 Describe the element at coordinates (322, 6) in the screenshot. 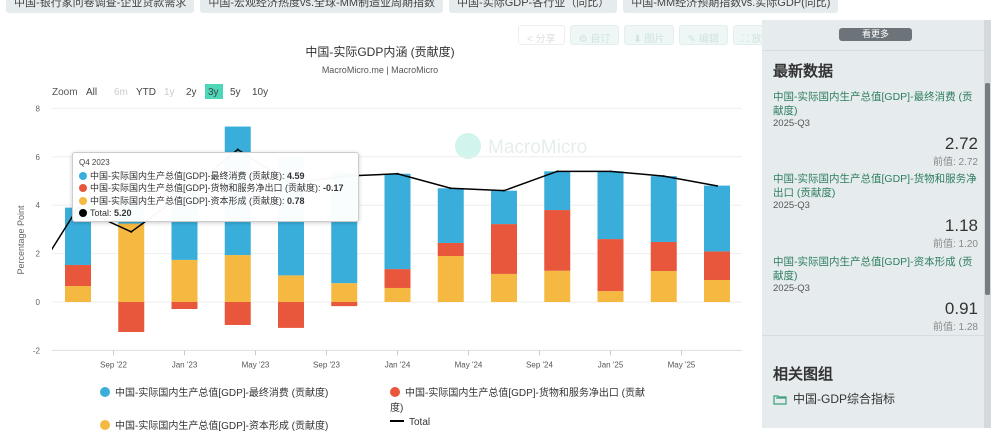

I see `tag-chip: 中国-宏观经济热度vs.全球-MM制造业周期指数` at that location.